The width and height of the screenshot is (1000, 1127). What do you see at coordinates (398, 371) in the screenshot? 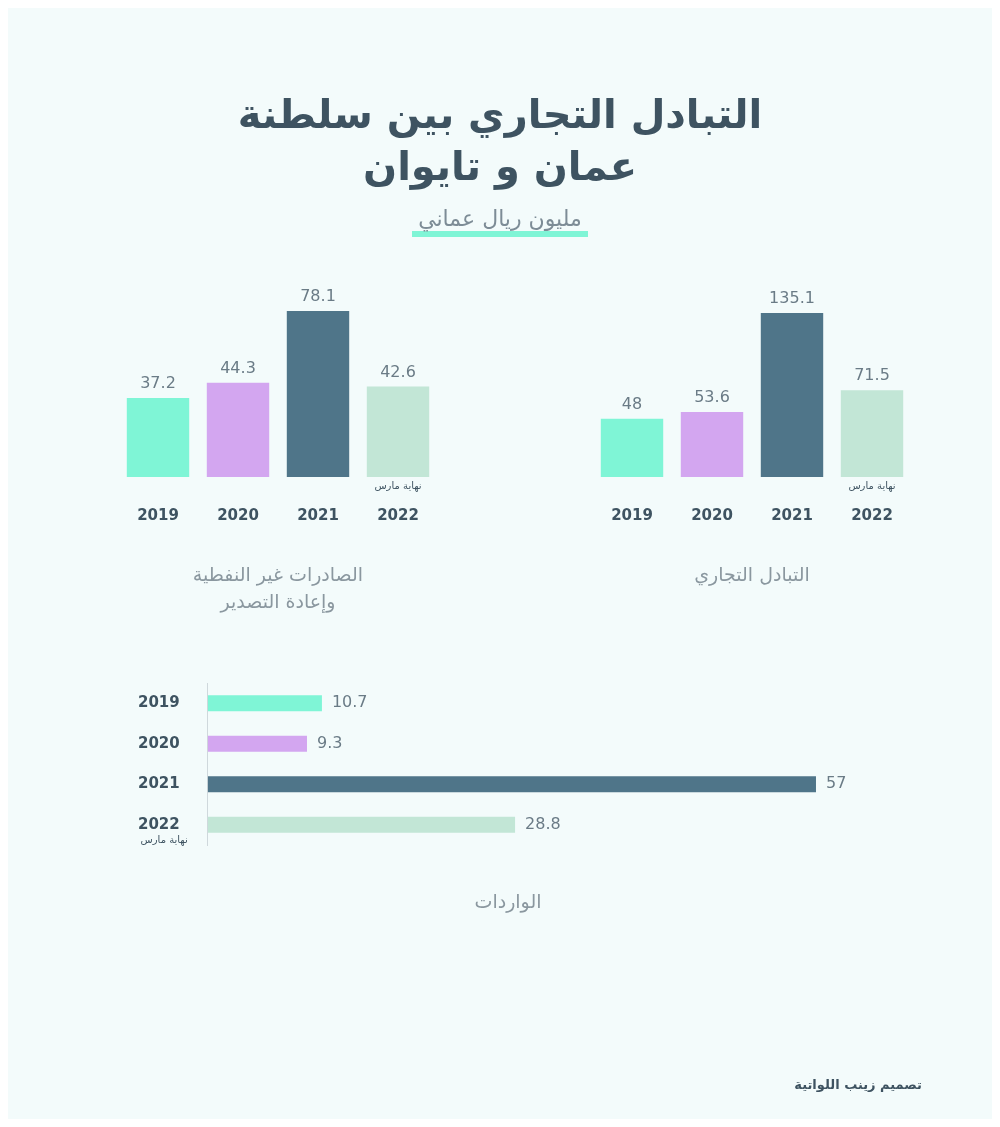
I see `data-label: 42.6` at bounding box center [398, 371].